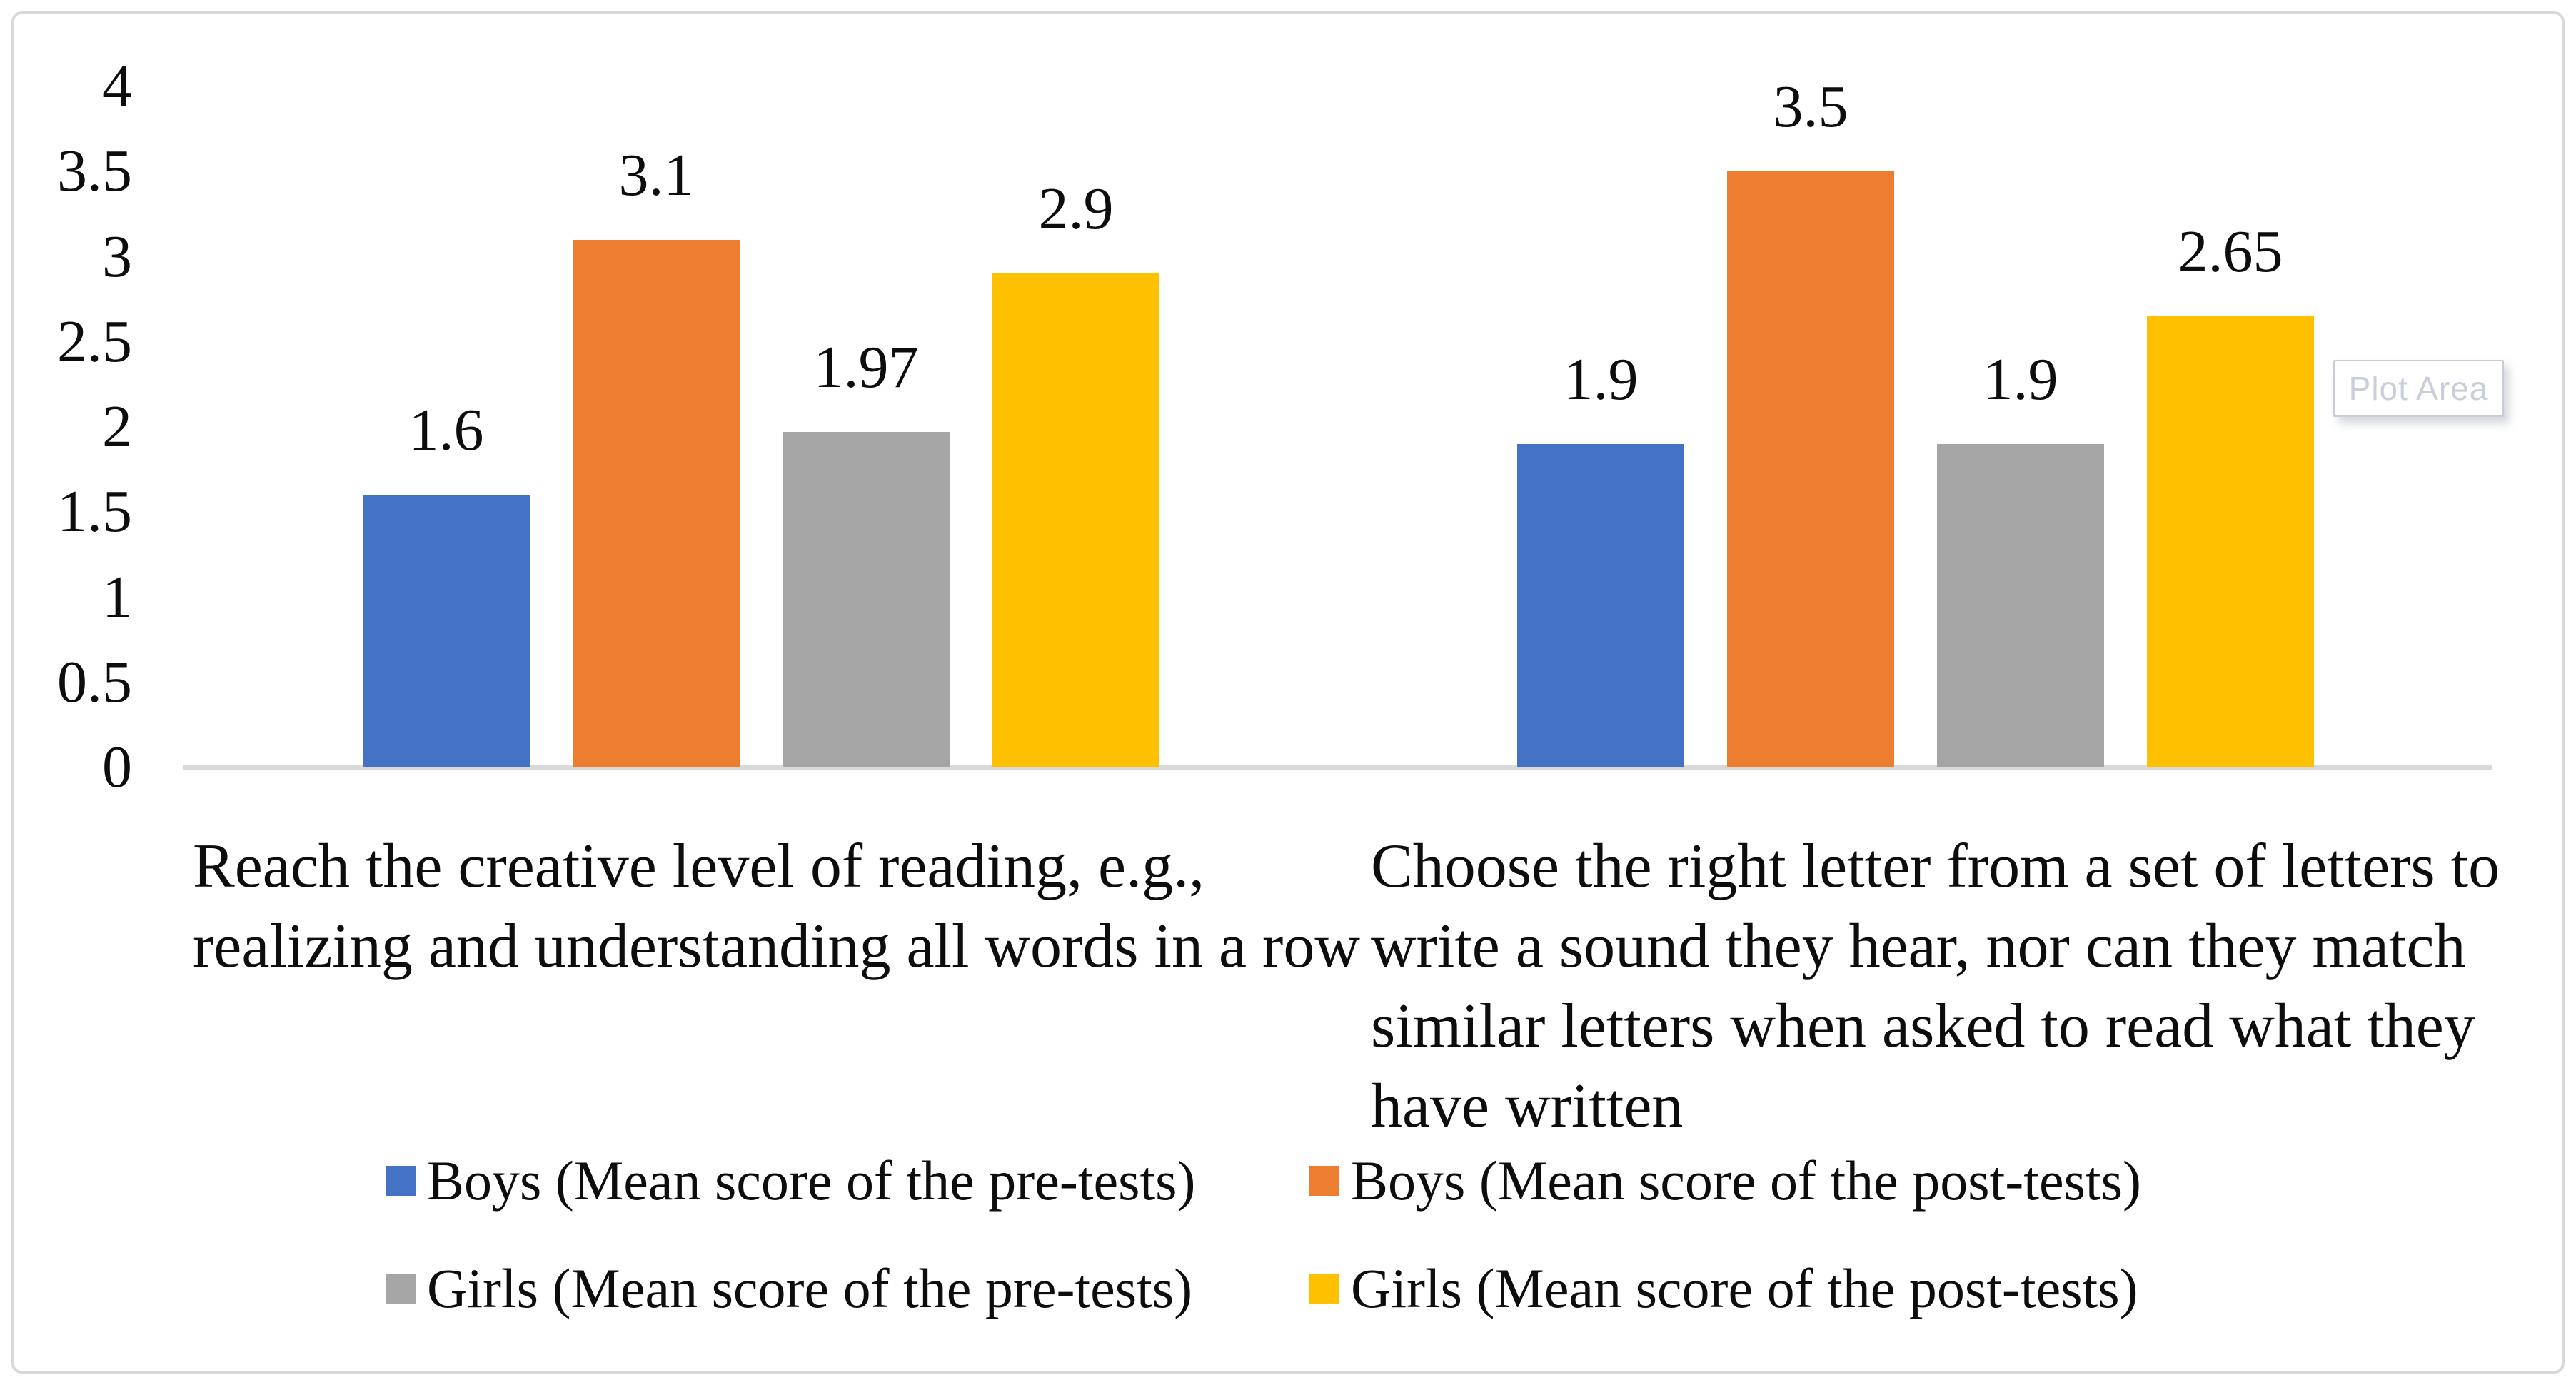 The width and height of the screenshot is (2576, 1385). What do you see at coordinates (117, 86) in the screenshot?
I see `y-tick-label: 4` at bounding box center [117, 86].